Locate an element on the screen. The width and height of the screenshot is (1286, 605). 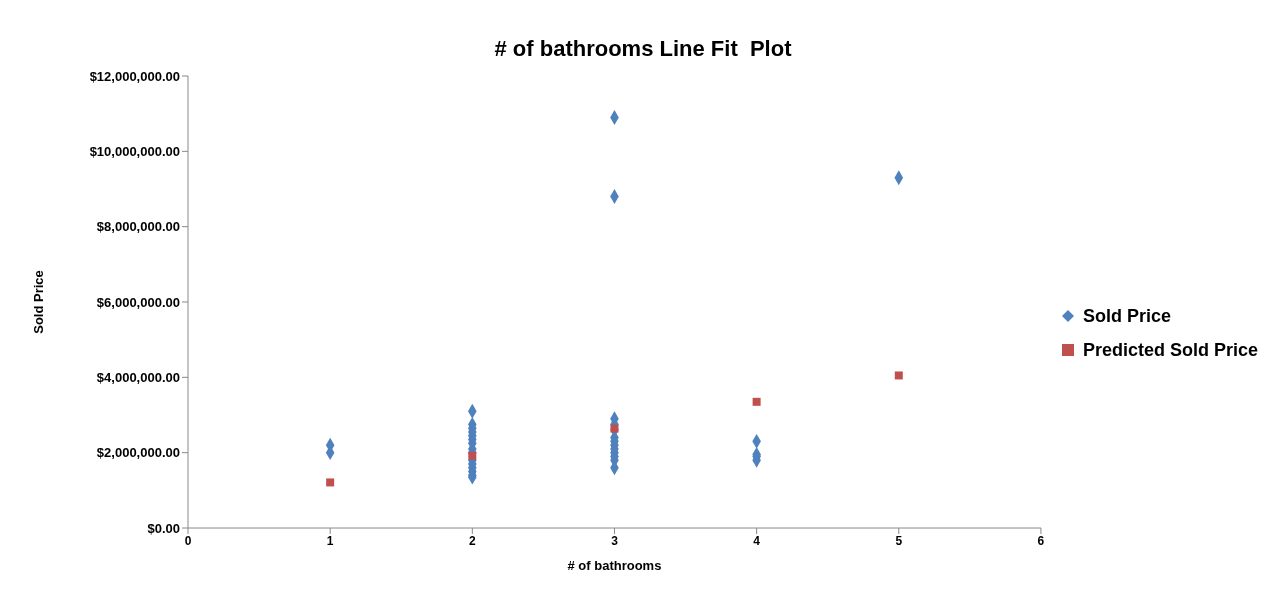
y-tick-label: $2,000,000.00 is located at coordinates (138, 453).